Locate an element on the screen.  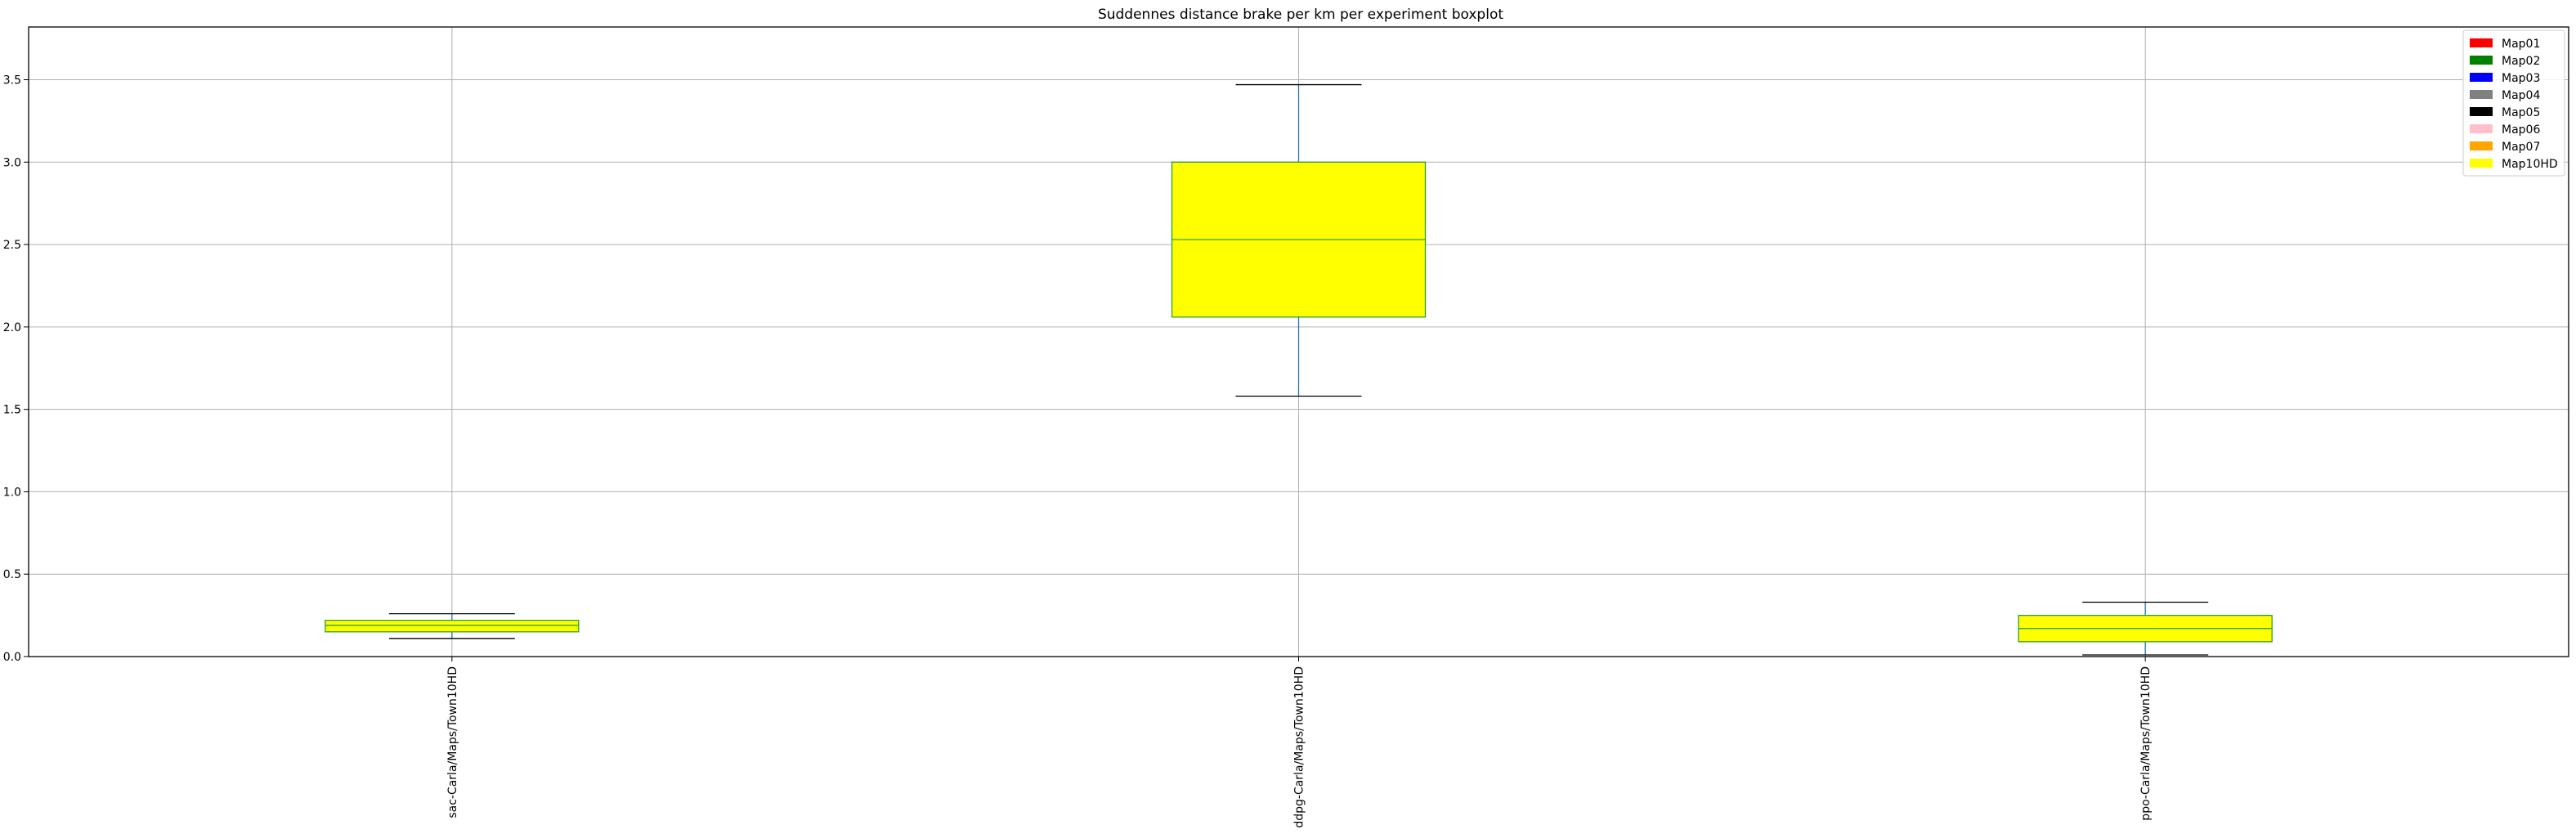
legend-item: Map05 is located at coordinates (2505, 112).